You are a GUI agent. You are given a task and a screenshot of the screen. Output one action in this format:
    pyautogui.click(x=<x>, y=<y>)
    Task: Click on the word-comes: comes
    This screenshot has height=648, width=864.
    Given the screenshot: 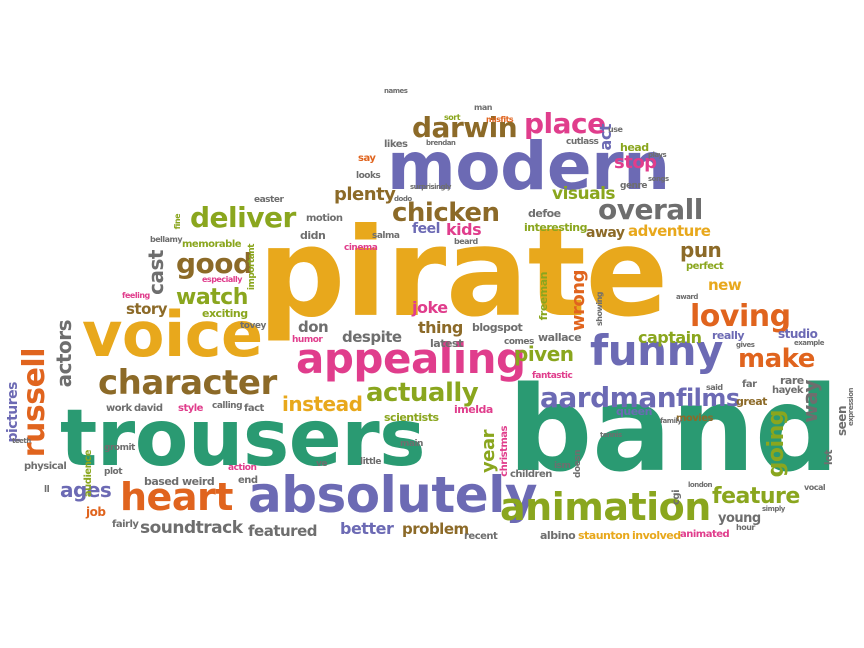 What is the action you would take?
    pyautogui.click(x=519, y=342)
    